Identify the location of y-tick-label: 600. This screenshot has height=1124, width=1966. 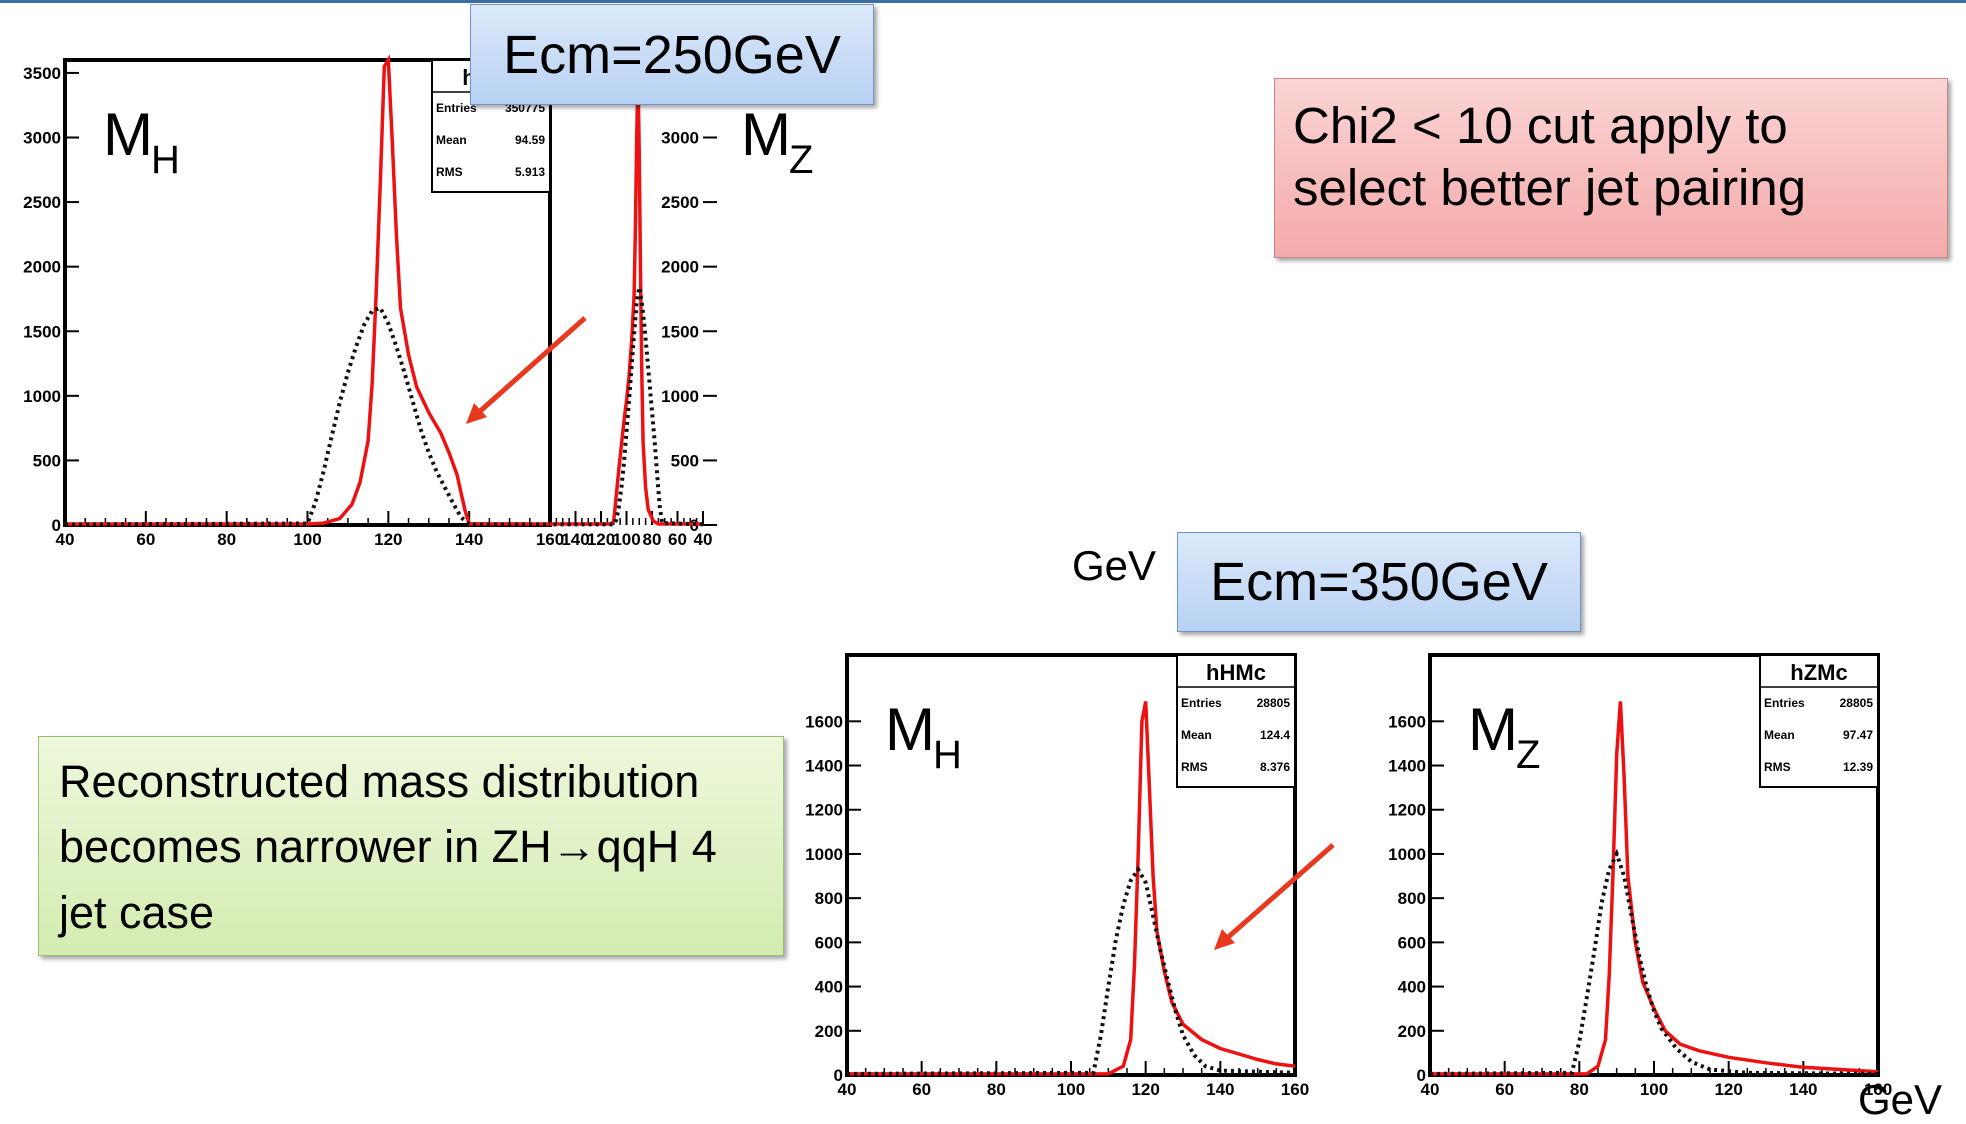
(1412, 942).